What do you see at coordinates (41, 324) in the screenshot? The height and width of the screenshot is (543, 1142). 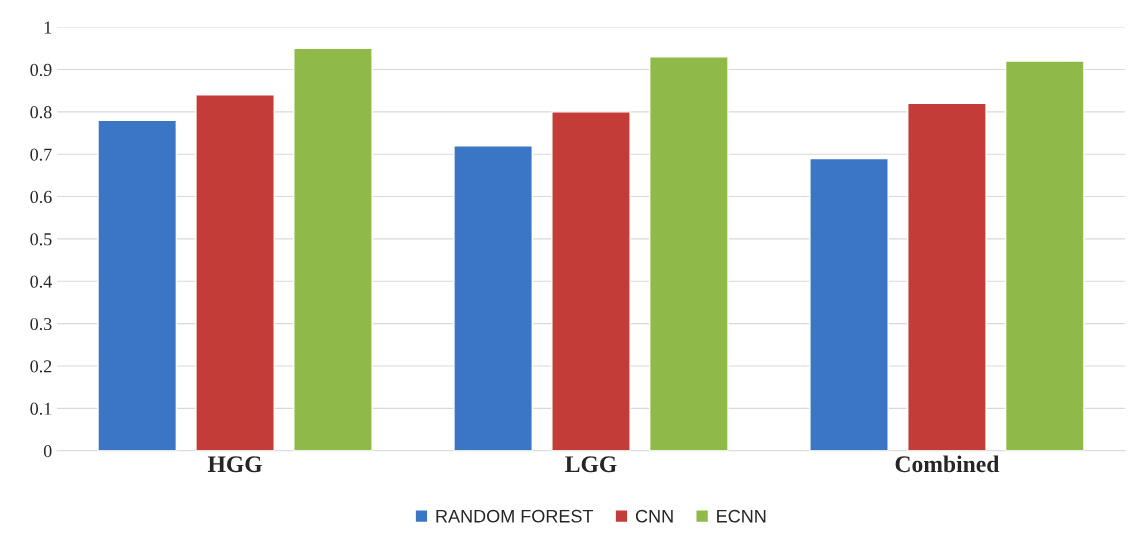 I see `y-tick-label: 0.3` at bounding box center [41, 324].